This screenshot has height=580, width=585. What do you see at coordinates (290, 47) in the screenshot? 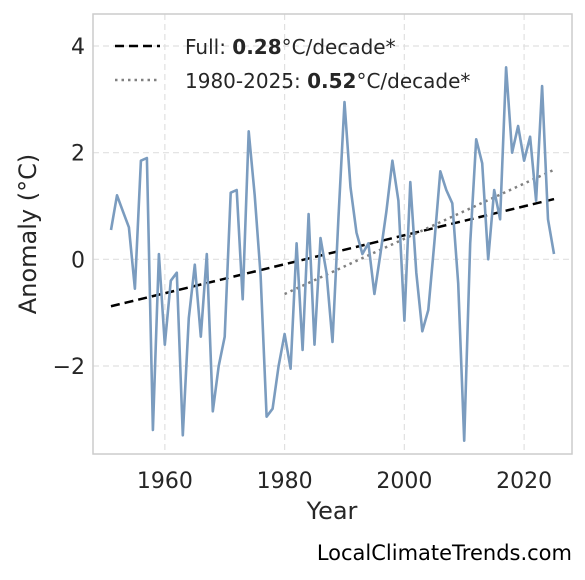
I see `legend-label-full: Full: 0.28°C/decade*` at bounding box center [290, 47].